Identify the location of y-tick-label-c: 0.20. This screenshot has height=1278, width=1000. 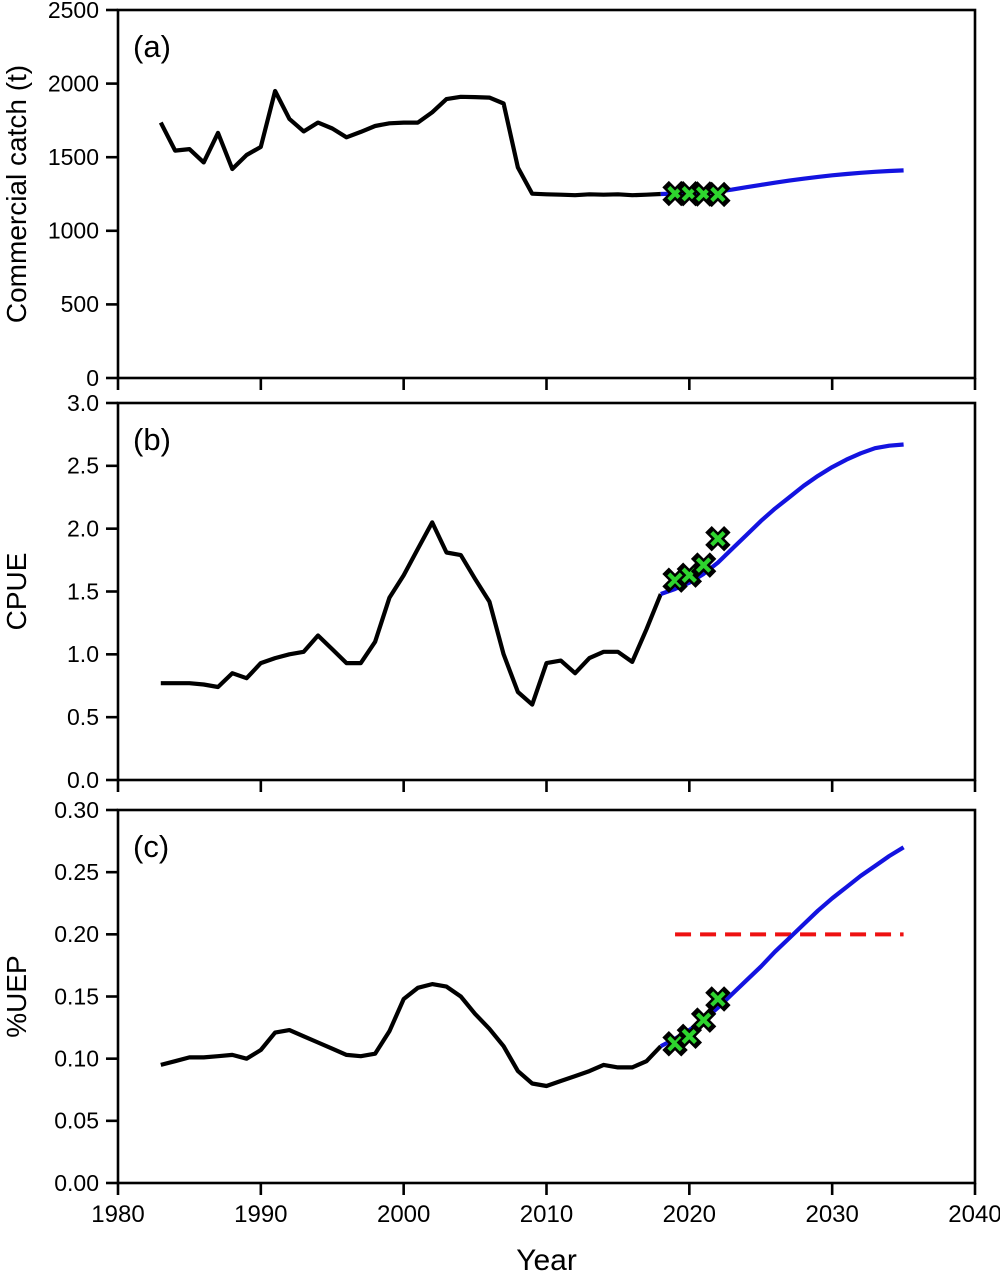
(76, 934).